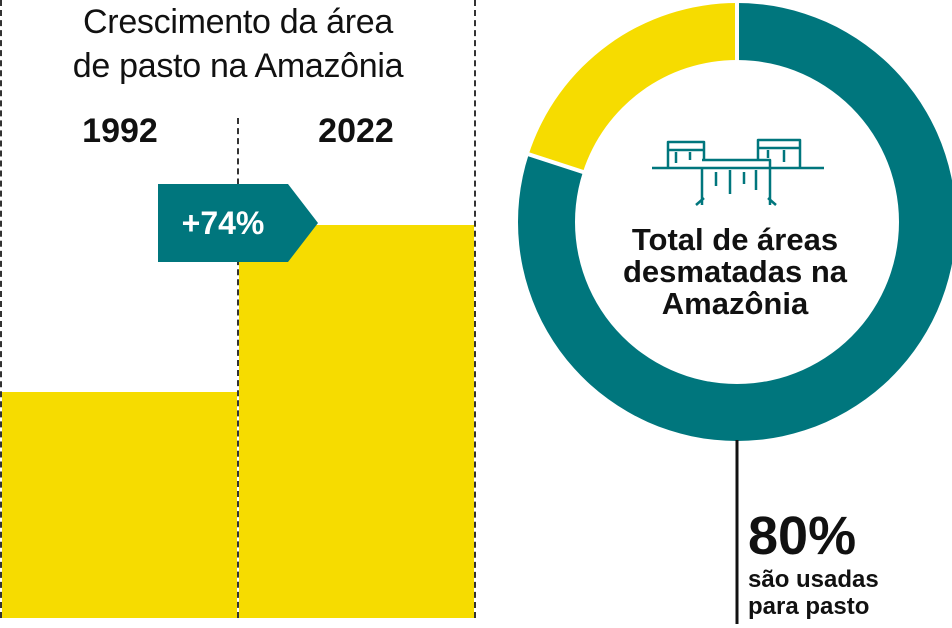 This screenshot has height=628, width=952. What do you see at coordinates (809, 606) in the screenshot?
I see `percent-caption-line-2: para pasto` at bounding box center [809, 606].